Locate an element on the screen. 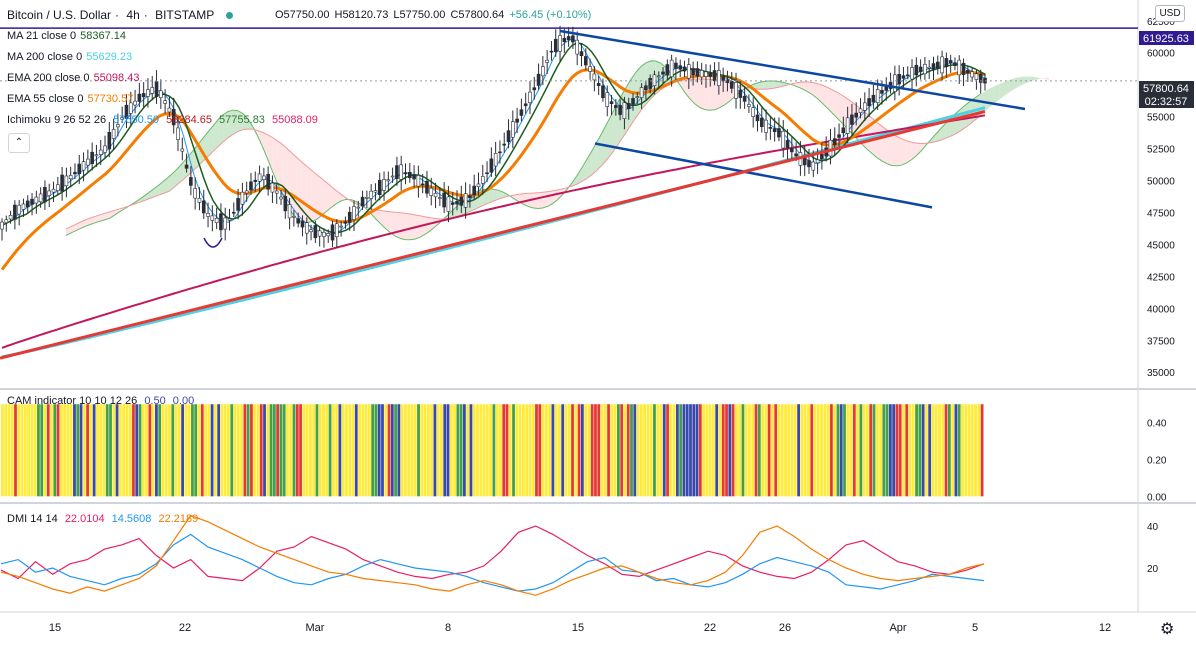  price-tick-label: 60000 is located at coordinates (1161, 54).